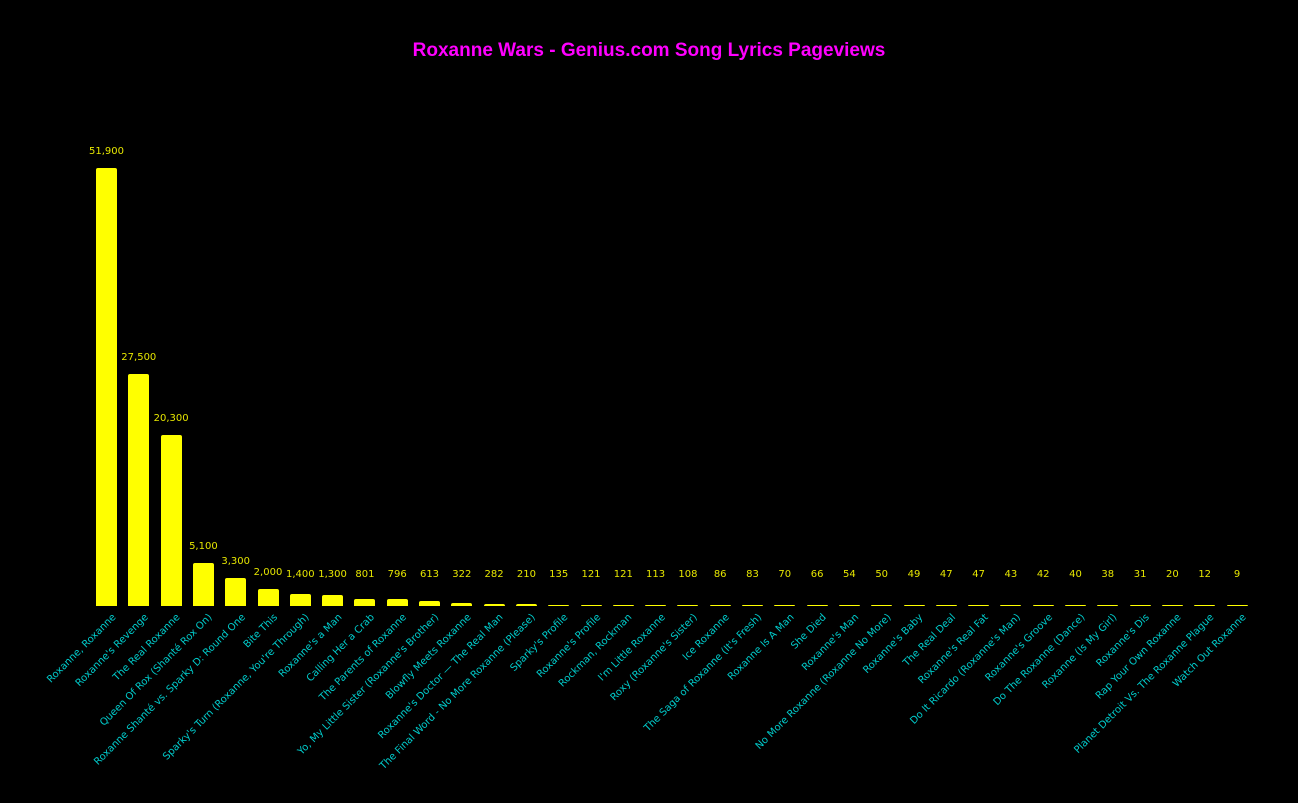  What do you see at coordinates (1237, 574) in the screenshot?
I see `bar-value-label: 9` at bounding box center [1237, 574].